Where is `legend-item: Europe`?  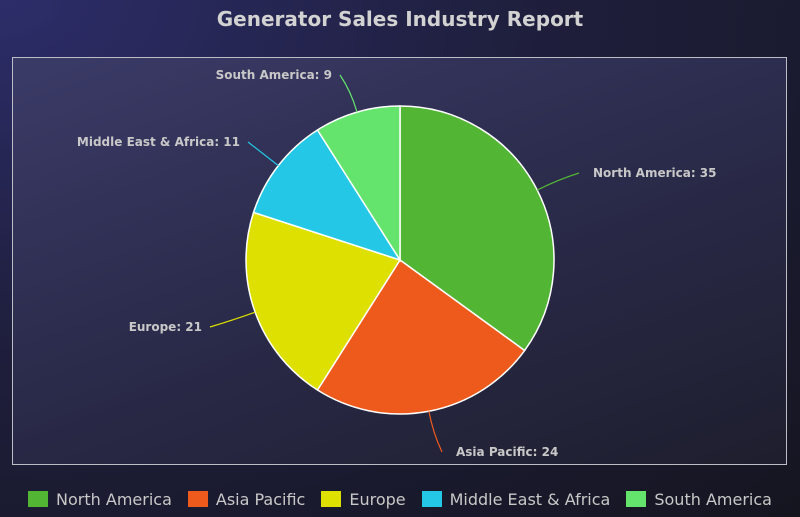
legend-item: Europe is located at coordinates (363, 499).